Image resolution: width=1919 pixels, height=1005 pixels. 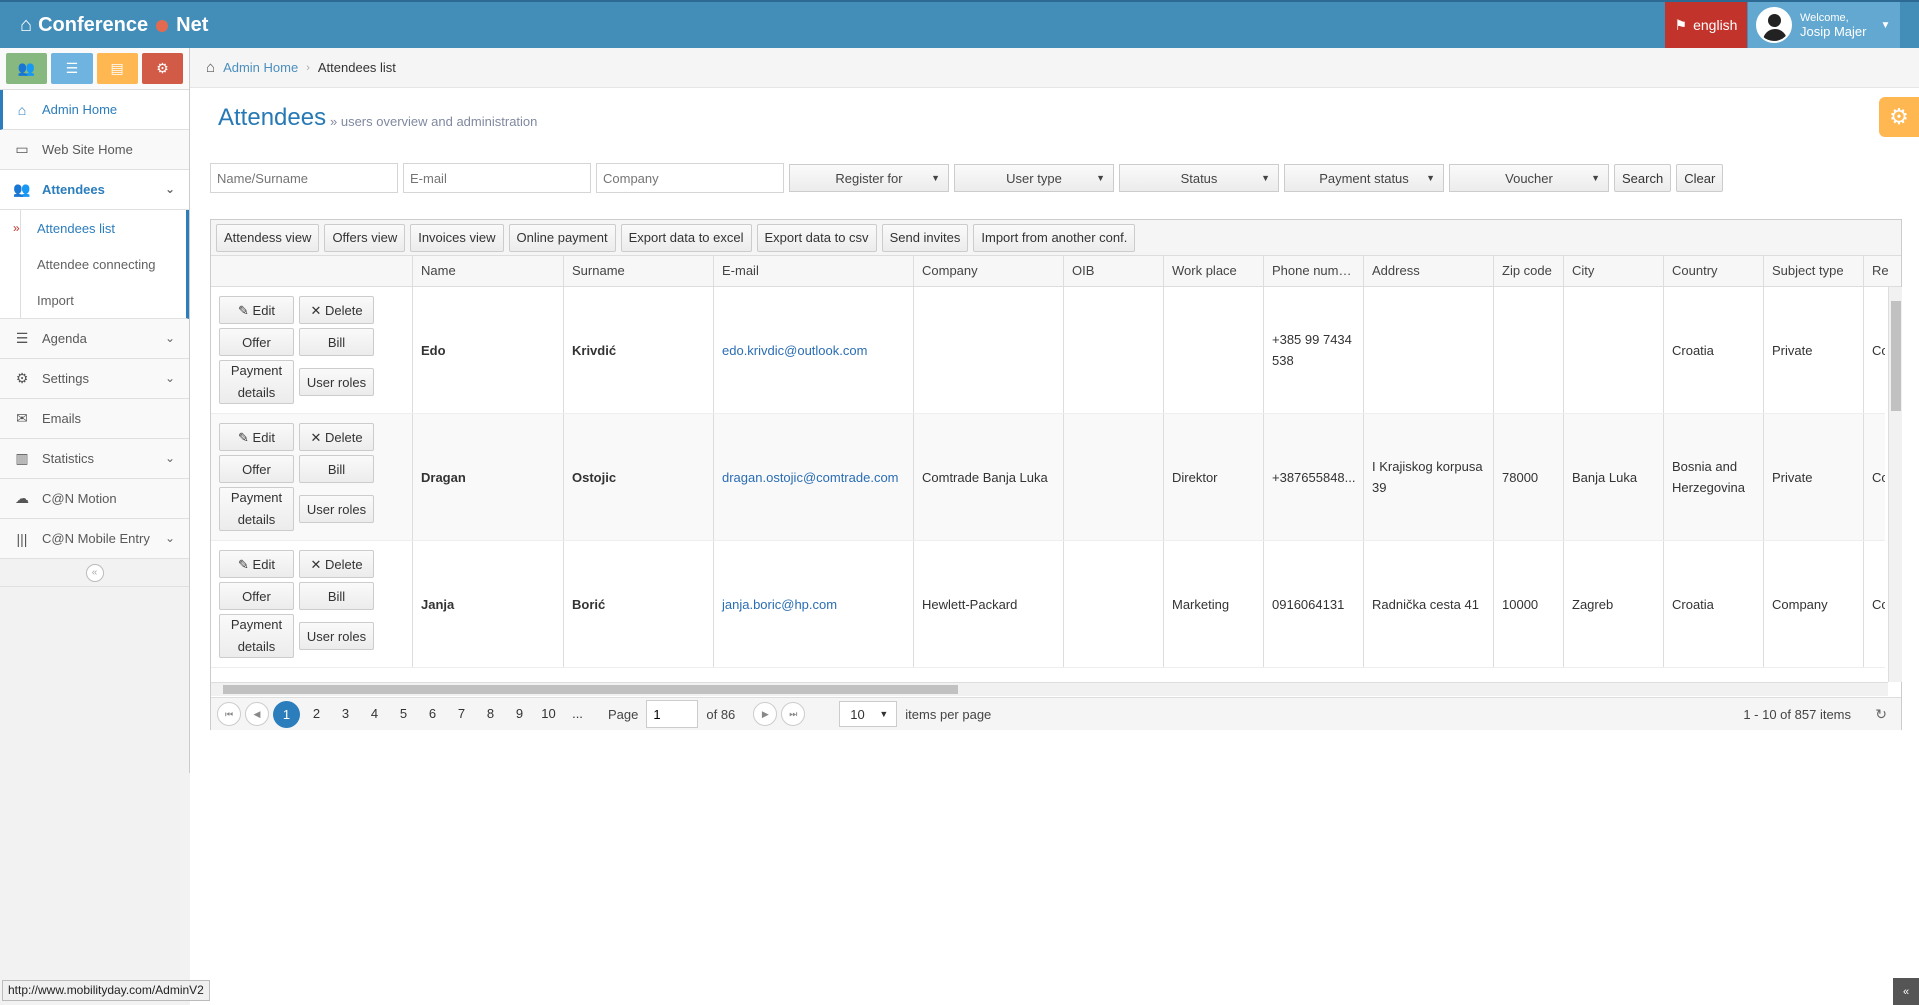 What do you see at coordinates (94, 499) in the screenshot?
I see `sidebar-item-can-motion: ☁ C@N Motion` at bounding box center [94, 499].